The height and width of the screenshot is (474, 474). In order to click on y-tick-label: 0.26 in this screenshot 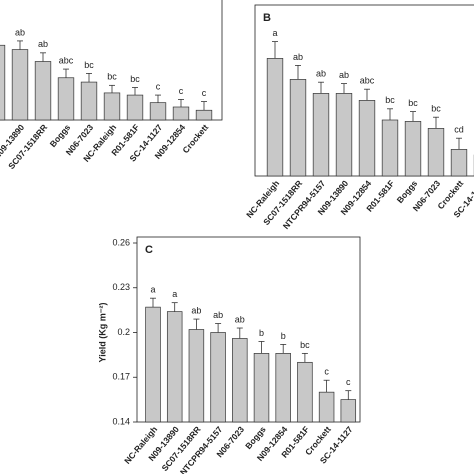, I will do `click(121, 242)`.